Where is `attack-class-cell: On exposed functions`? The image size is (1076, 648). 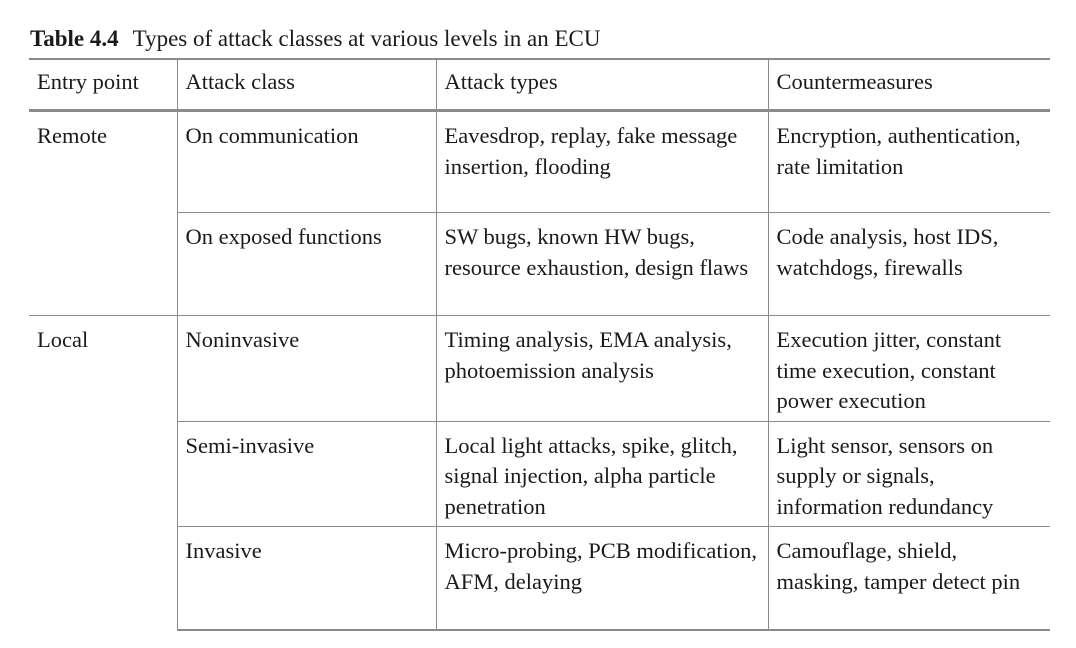 attack-class-cell: On exposed functions is located at coordinates (306, 264).